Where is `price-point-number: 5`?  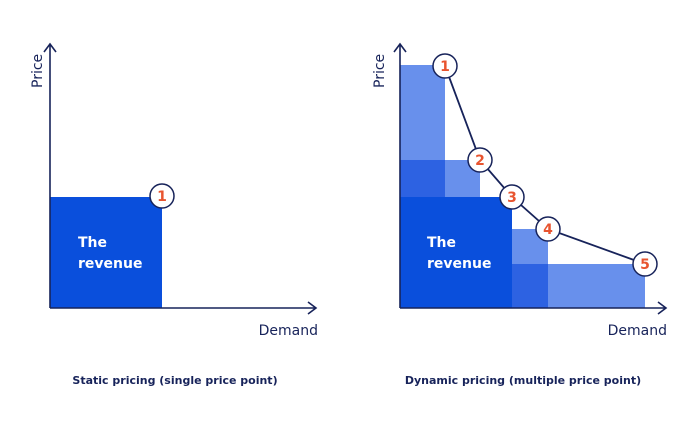
price-point-number: 5 is located at coordinates (645, 265).